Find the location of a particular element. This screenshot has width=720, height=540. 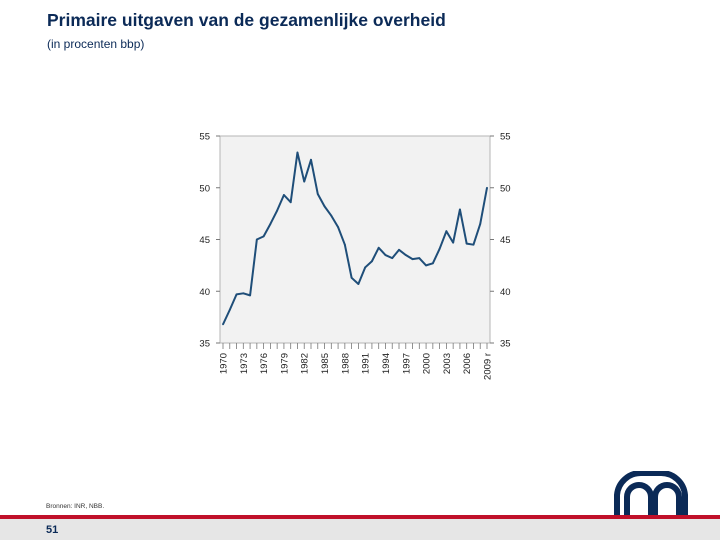

x-tick-label: 1988 is located at coordinates (345, 363).